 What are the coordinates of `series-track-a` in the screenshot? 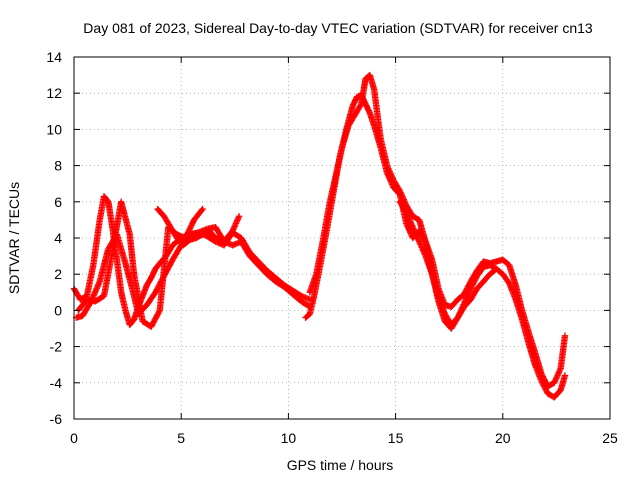 It's located at (192, 261).